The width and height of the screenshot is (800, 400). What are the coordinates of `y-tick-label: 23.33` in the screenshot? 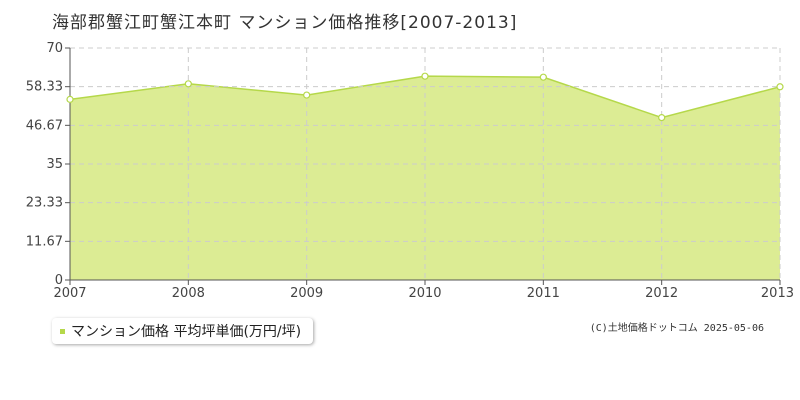 It's located at (44, 203).